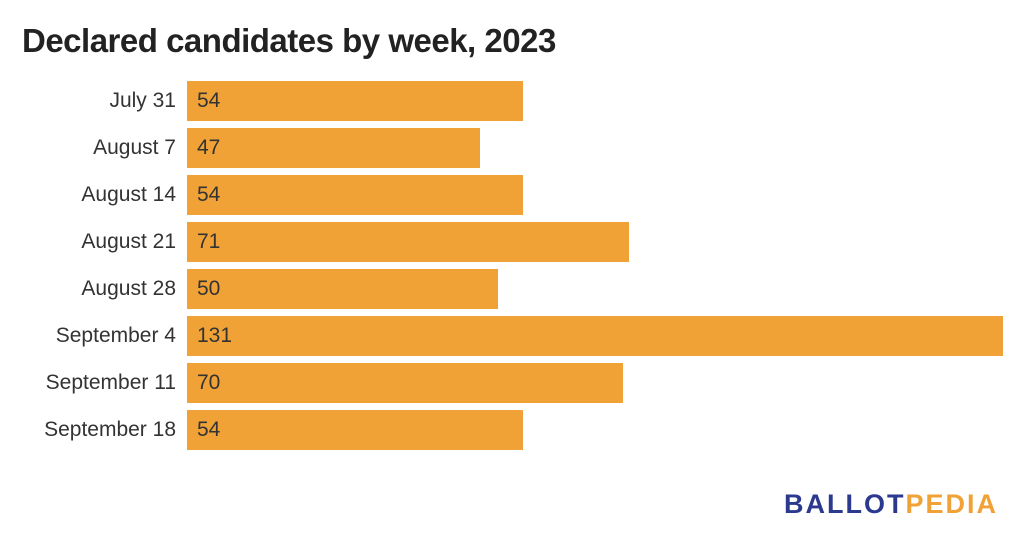  I want to click on category-label: July 31, so click(142, 100).